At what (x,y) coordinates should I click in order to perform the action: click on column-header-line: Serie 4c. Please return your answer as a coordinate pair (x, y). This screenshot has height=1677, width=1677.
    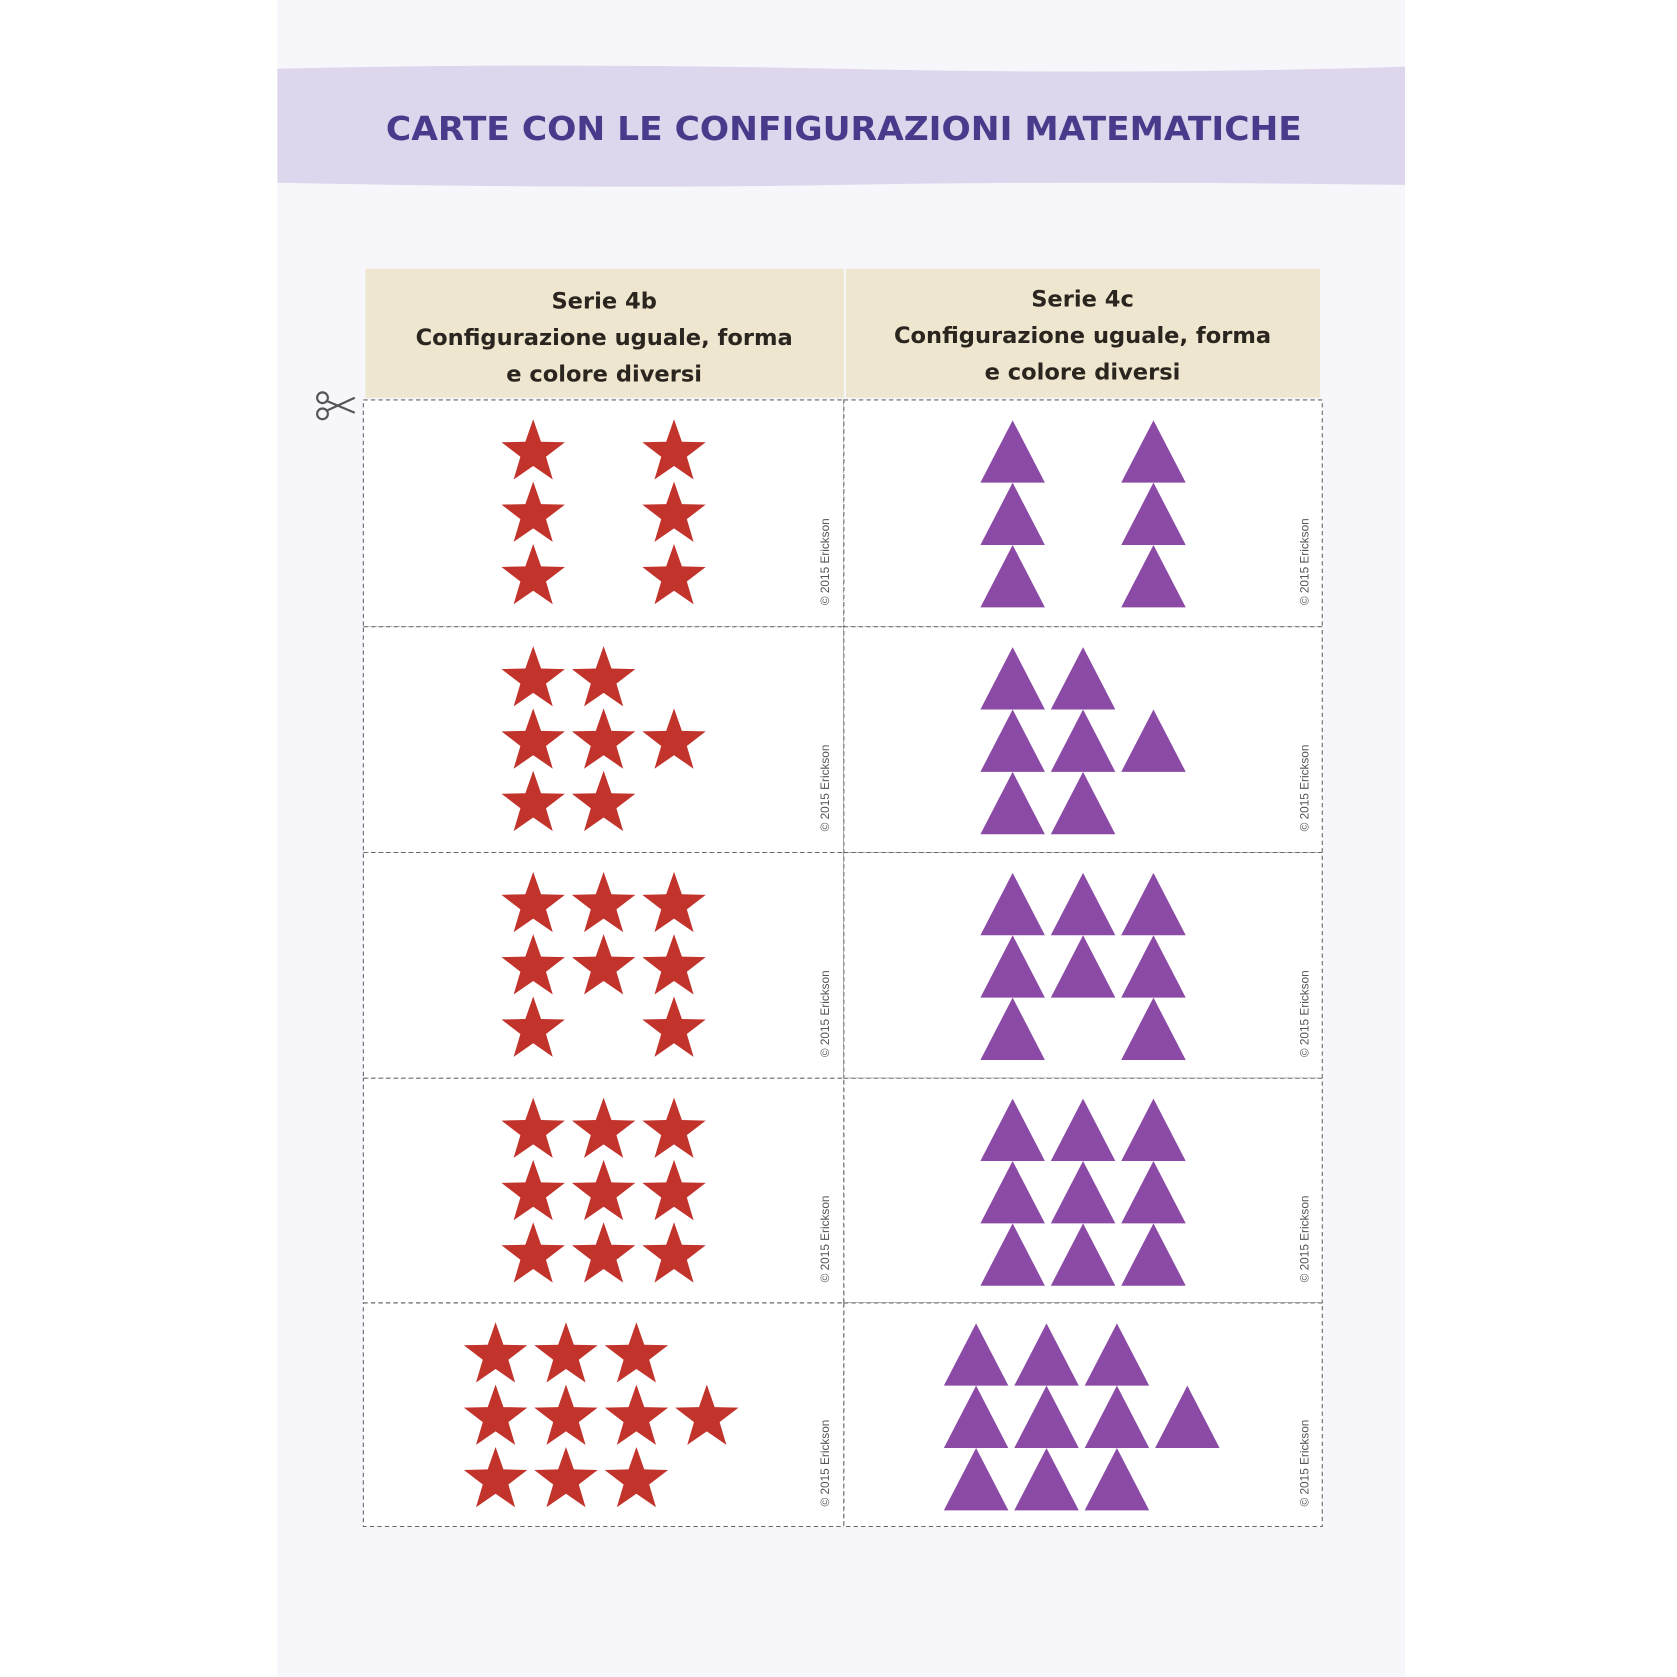
    Looking at the image, I should click on (1082, 299).